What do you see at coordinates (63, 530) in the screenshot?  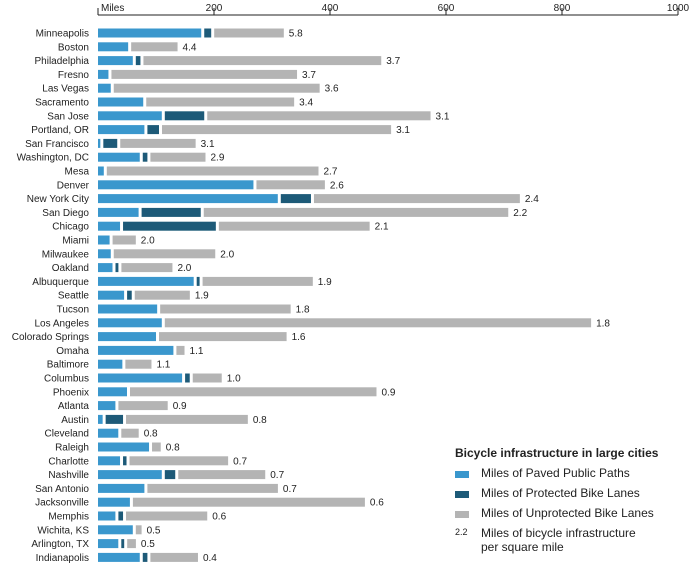 I see `city-label: Wichita, KS` at bounding box center [63, 530].